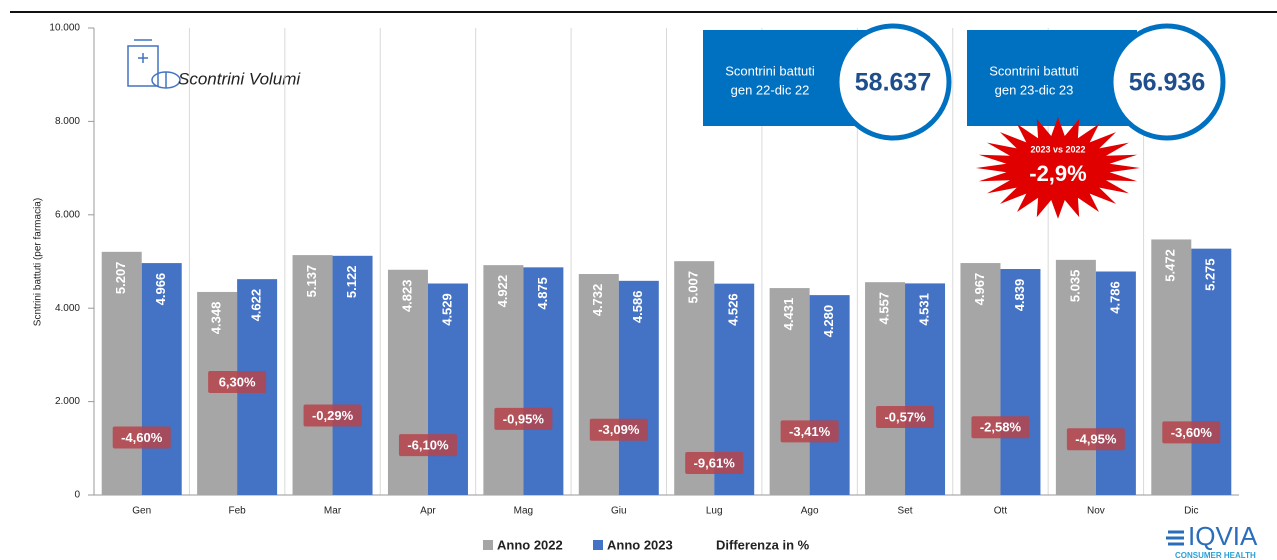  Describe the element at coordinates (637, 307) in the screenshot. I see `bar-value-label: 4.586` at that location.